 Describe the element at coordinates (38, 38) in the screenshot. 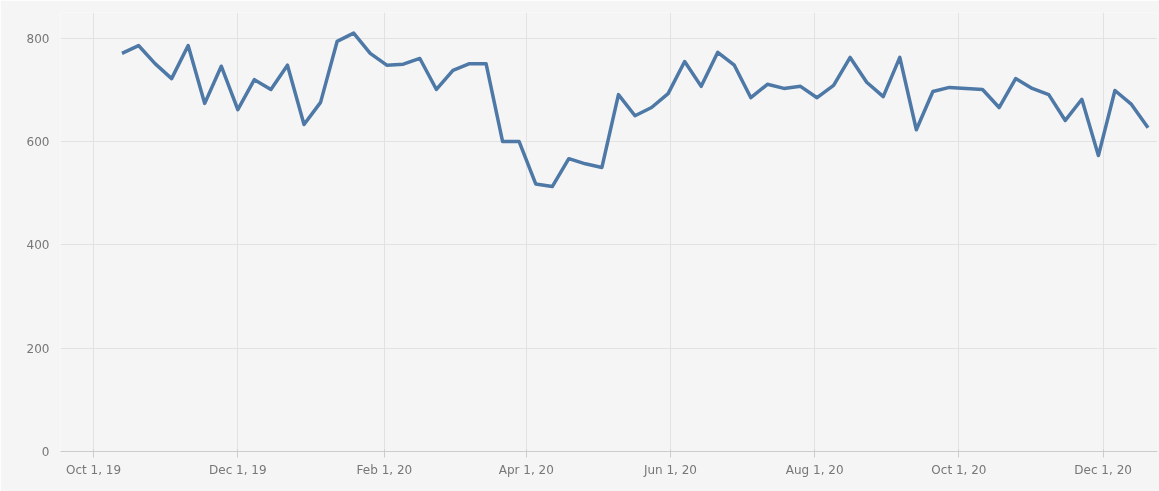

I see `y-tick-label: 800` at that location.